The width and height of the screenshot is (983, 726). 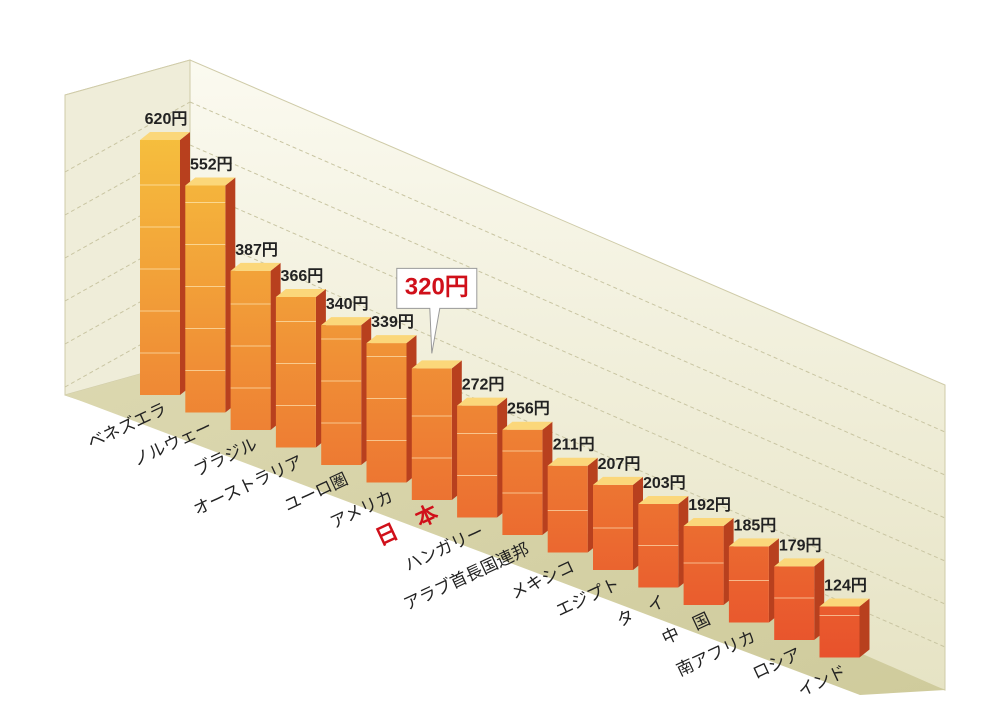 I want to click on value-label: 256円, so click(x=528, y=409).